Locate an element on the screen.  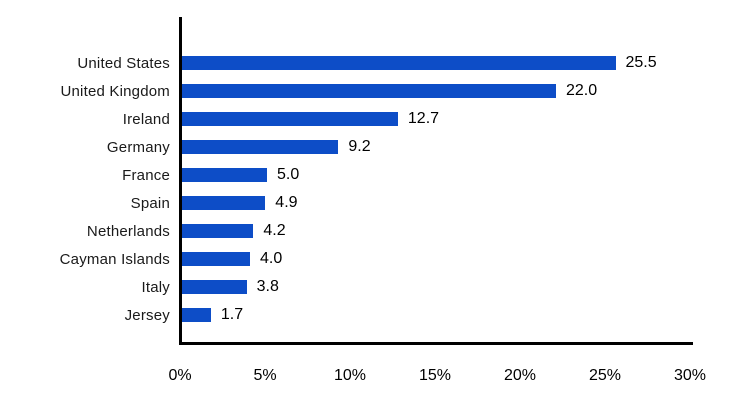
category-label: Germany is located at coordinates (138, 147).